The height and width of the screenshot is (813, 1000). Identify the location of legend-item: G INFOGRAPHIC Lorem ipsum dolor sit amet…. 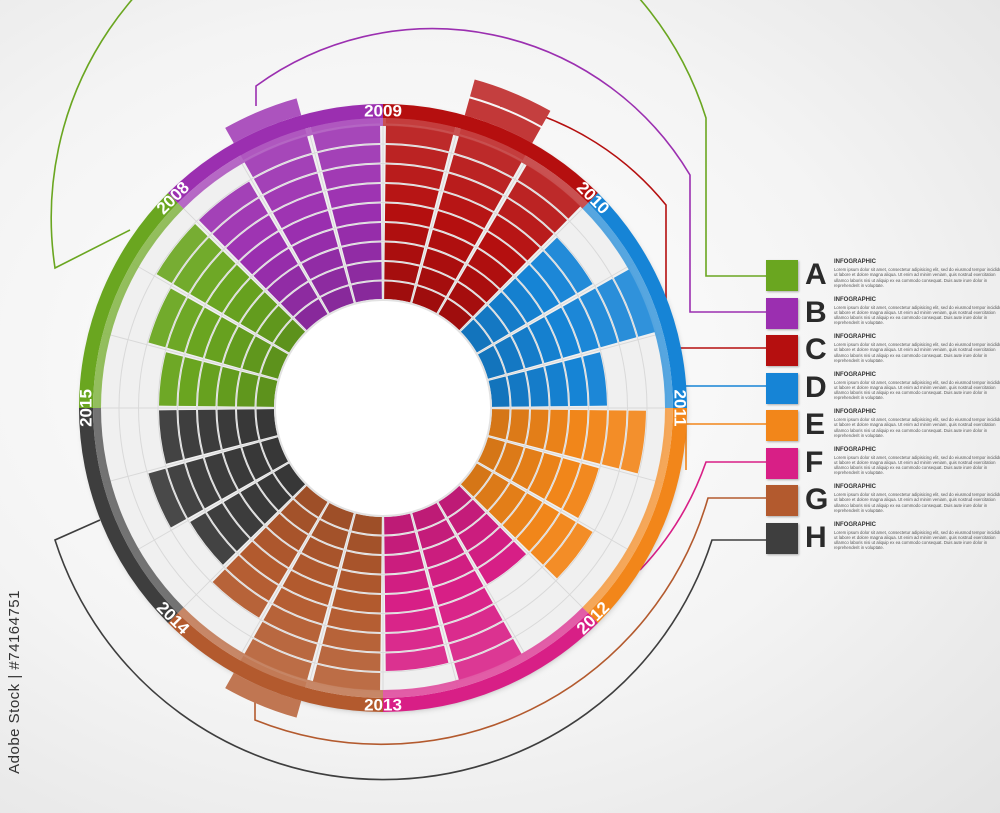
(883, 502).